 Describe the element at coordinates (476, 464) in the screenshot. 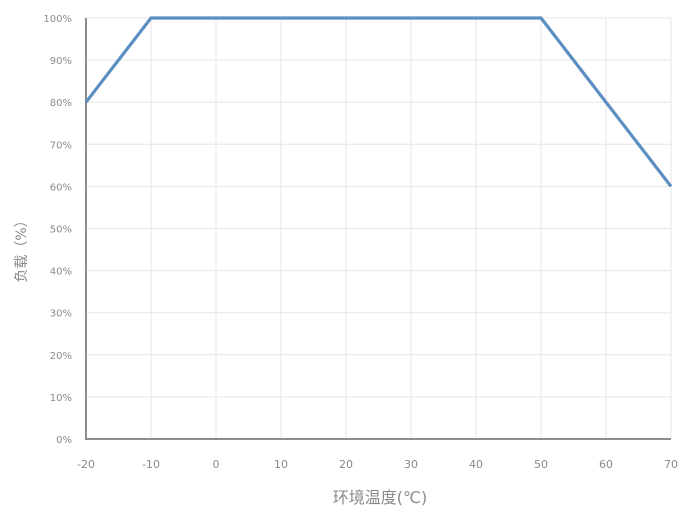

I see `x-tick-label: 40` at that location.